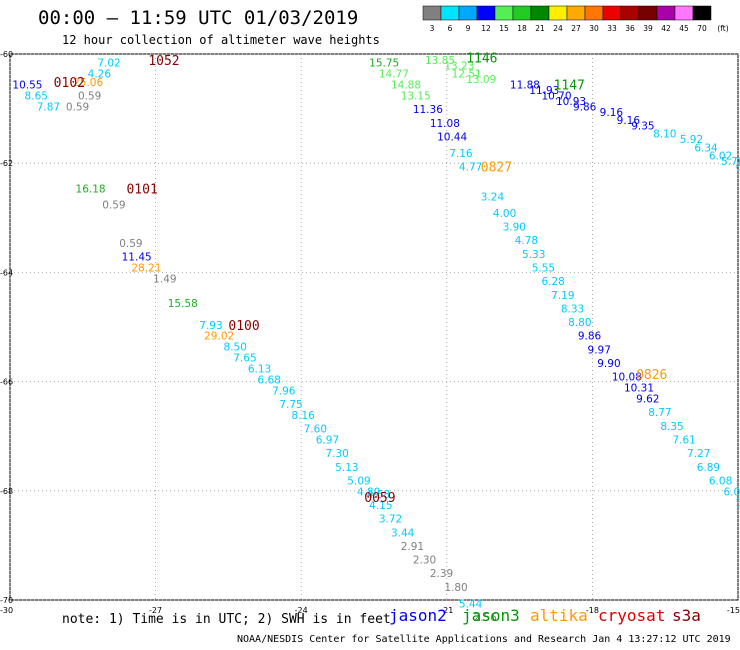 This screenshot has height=650, width=740. I want to click on wave-height-value: 11.45, so click(137, 258).